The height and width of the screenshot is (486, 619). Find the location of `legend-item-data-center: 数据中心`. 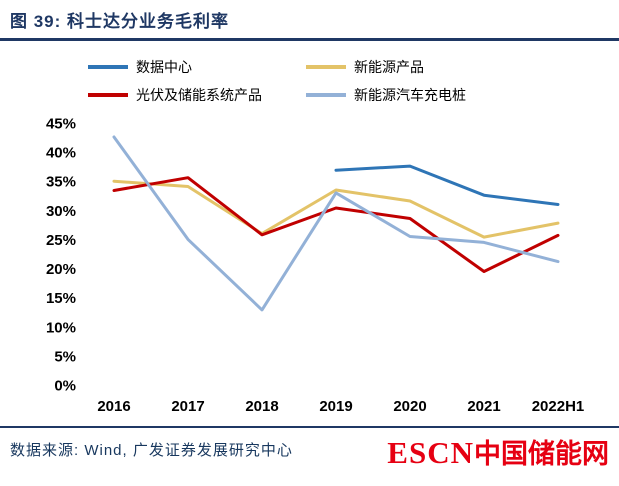

legend-item-data-center: 数据中心 is located at coordinates (197, 67).